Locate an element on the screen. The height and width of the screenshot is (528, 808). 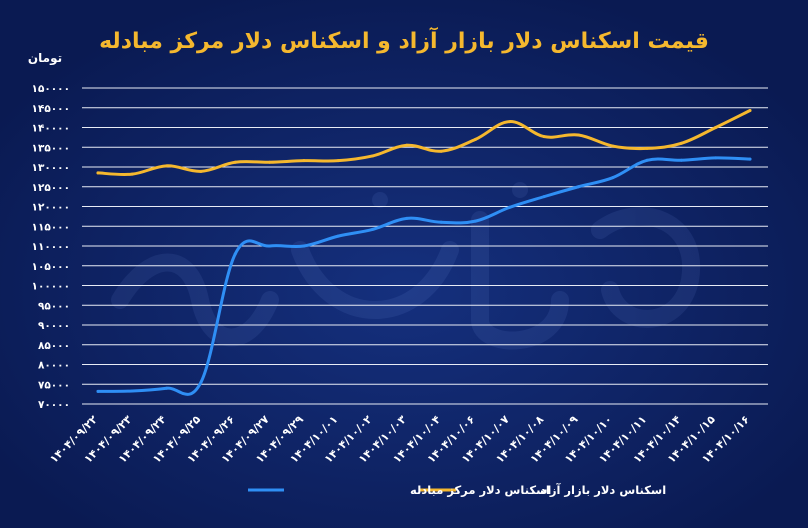
y-tick-label: ۱۵۰۰۰۰ is located at coordinates (51, 89).